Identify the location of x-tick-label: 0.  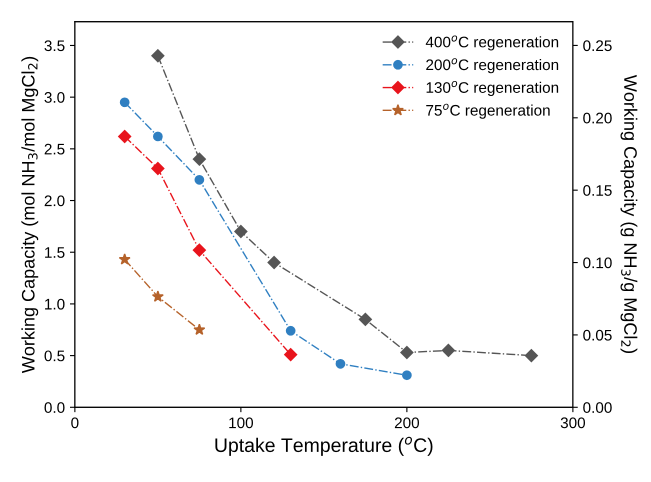
(75, 422).